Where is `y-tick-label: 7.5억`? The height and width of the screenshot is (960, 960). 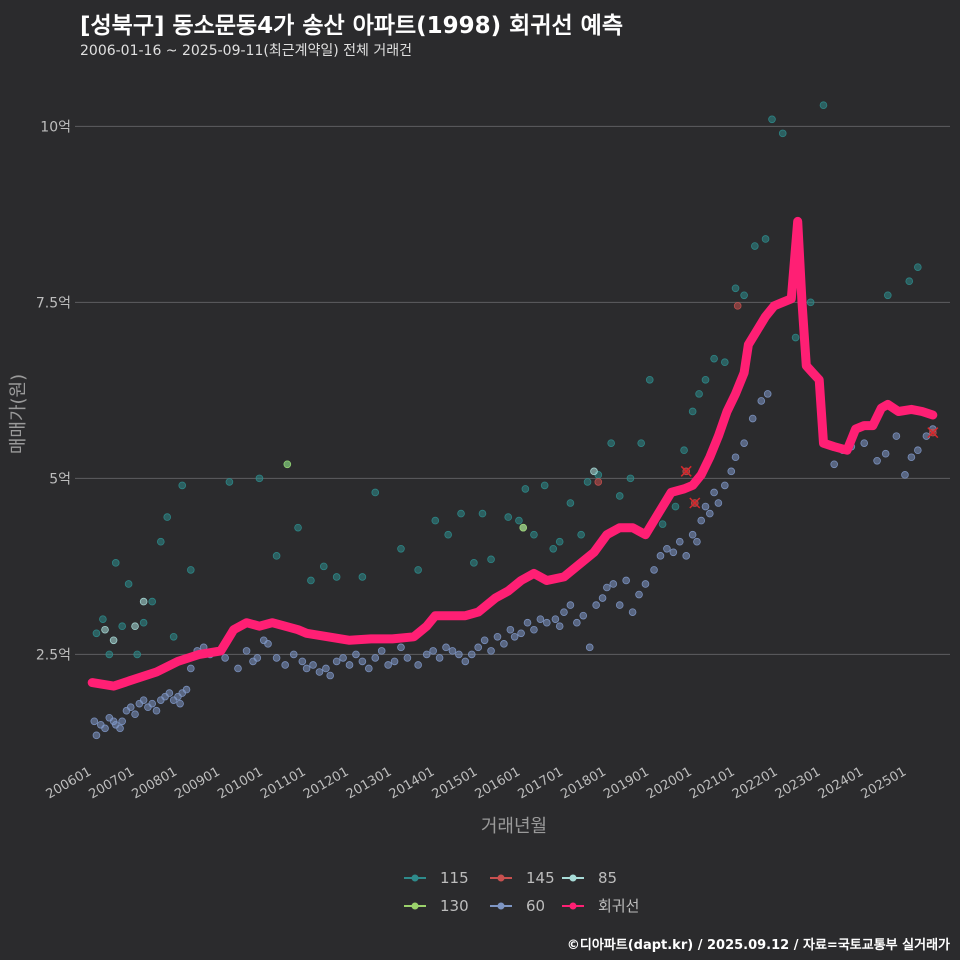
y-tick-label: 7.5억 is located at coordinates (53, 303).